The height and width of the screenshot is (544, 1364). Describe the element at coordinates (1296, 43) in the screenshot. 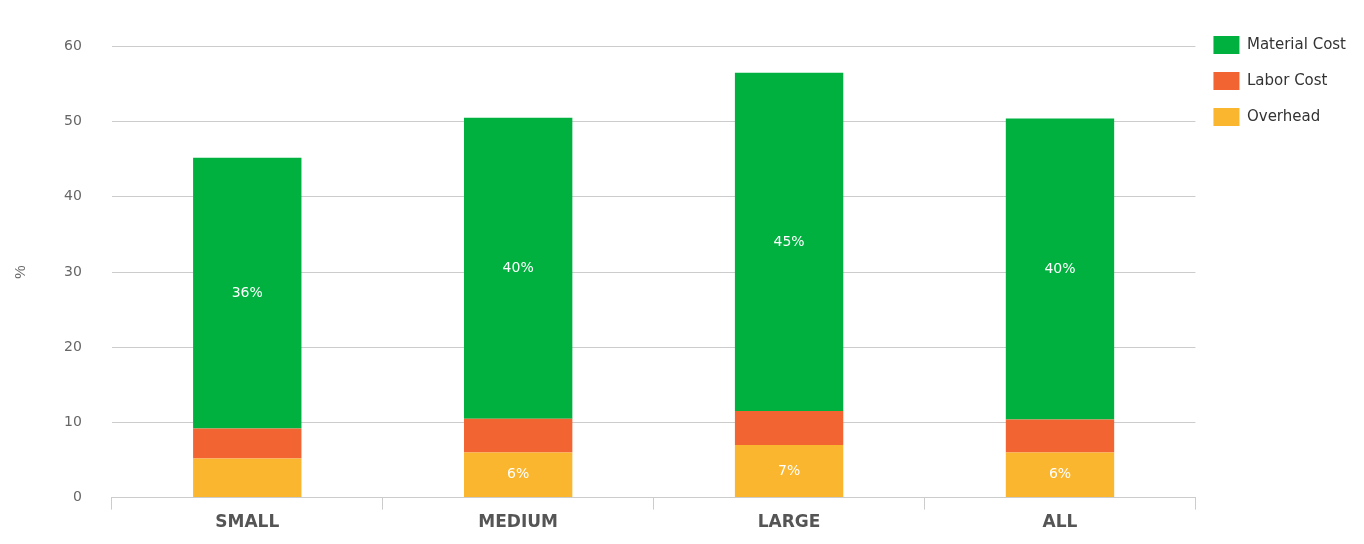

I see `legend-label: Material Cost` at that location.